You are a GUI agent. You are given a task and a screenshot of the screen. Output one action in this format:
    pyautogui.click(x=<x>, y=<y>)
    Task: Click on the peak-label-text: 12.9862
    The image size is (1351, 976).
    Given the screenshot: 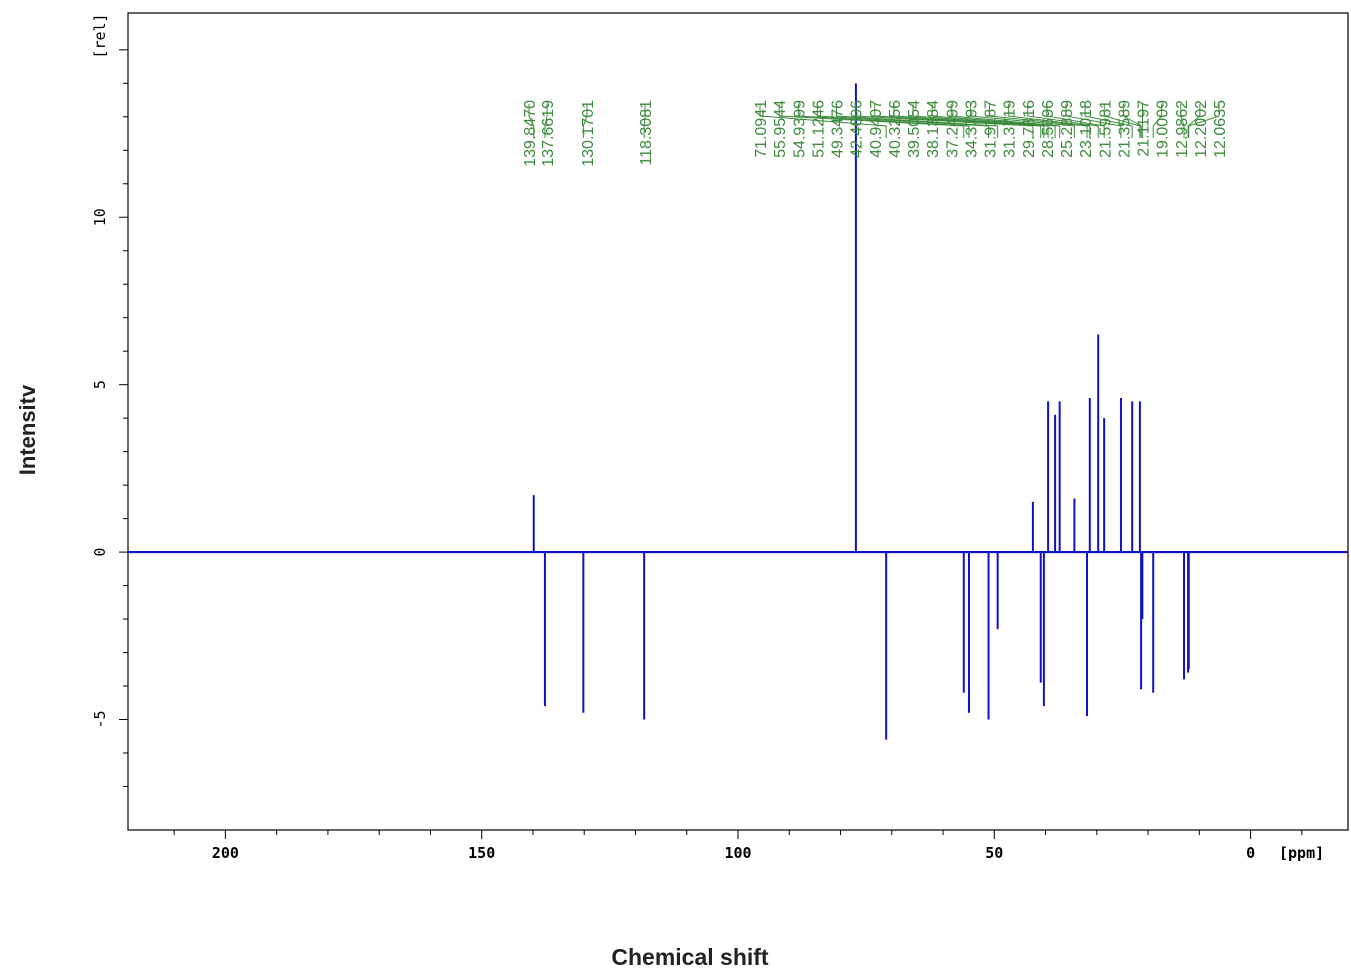 What is the action you would take?
    pyautogui.click(x=1182, y=129)
    